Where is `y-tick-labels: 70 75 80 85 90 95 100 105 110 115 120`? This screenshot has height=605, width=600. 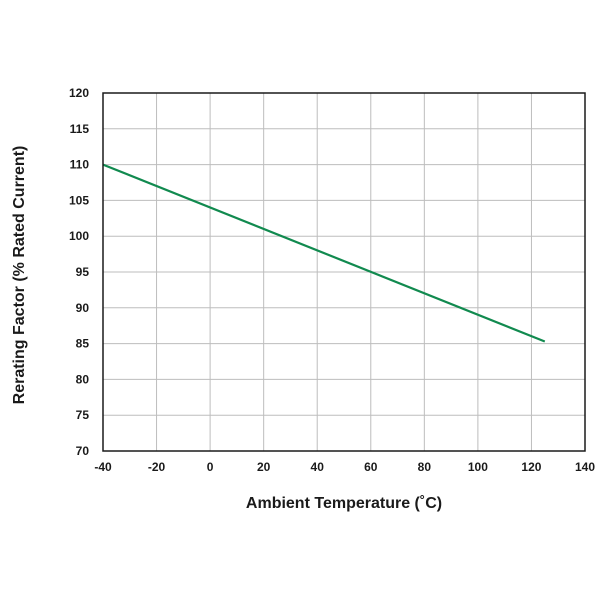 y-tick-labels: 70 75 80 85 90 95 100 105 110 115 120 is located at coordinates (79, 272).